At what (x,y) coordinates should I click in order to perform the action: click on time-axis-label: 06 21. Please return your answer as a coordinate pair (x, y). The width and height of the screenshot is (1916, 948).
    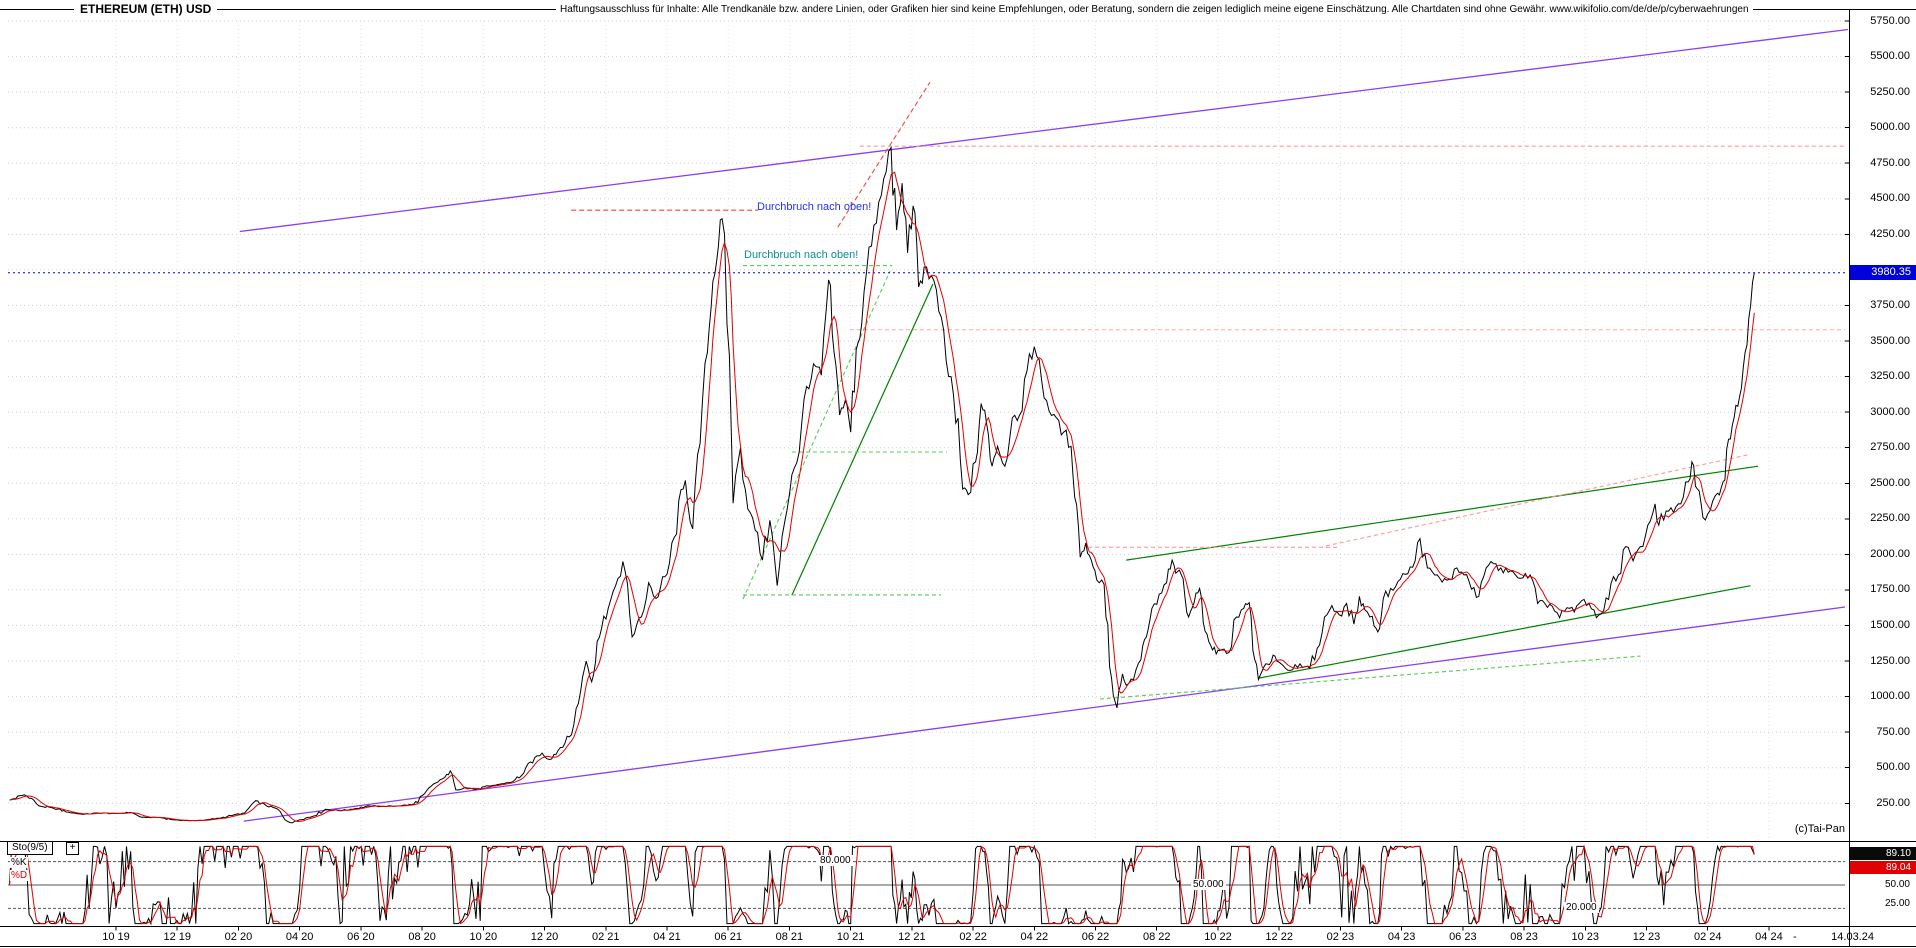
    Looking at the image, I should click on (728, 937).